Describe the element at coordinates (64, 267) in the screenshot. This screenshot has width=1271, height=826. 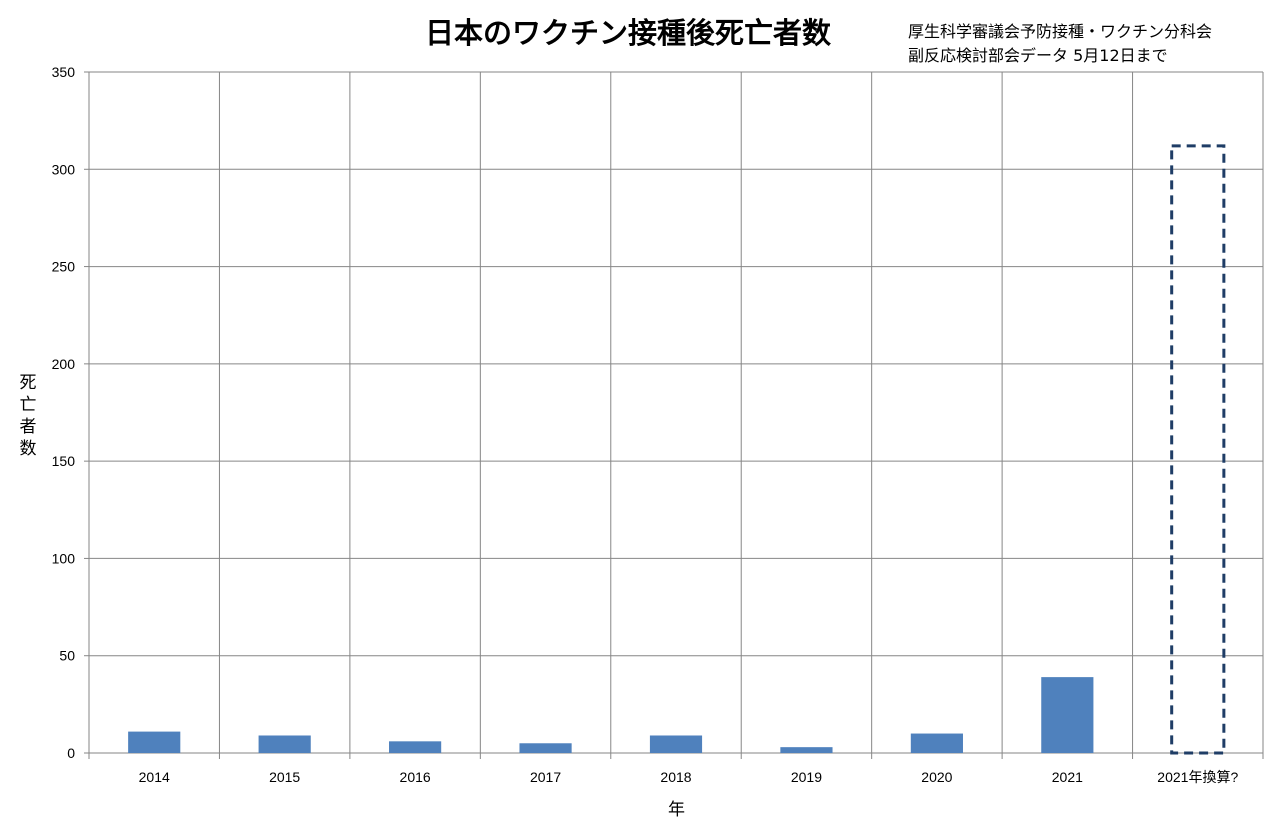
I see `y-tick-label: 250` at that location.